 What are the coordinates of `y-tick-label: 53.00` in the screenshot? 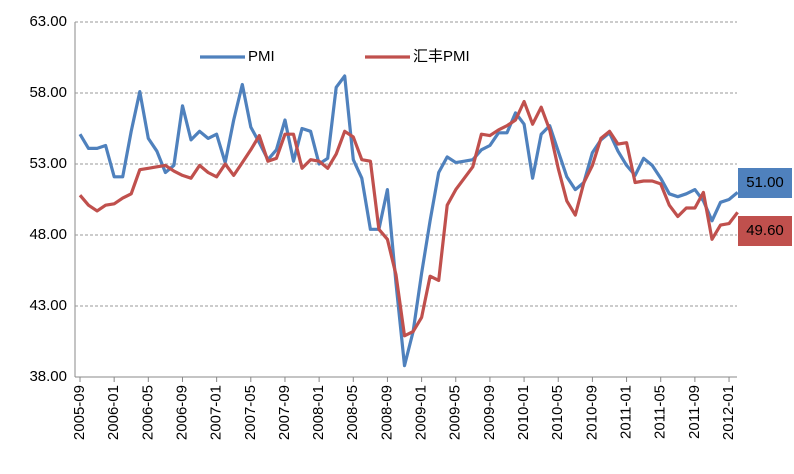 It's located at (48, 163).